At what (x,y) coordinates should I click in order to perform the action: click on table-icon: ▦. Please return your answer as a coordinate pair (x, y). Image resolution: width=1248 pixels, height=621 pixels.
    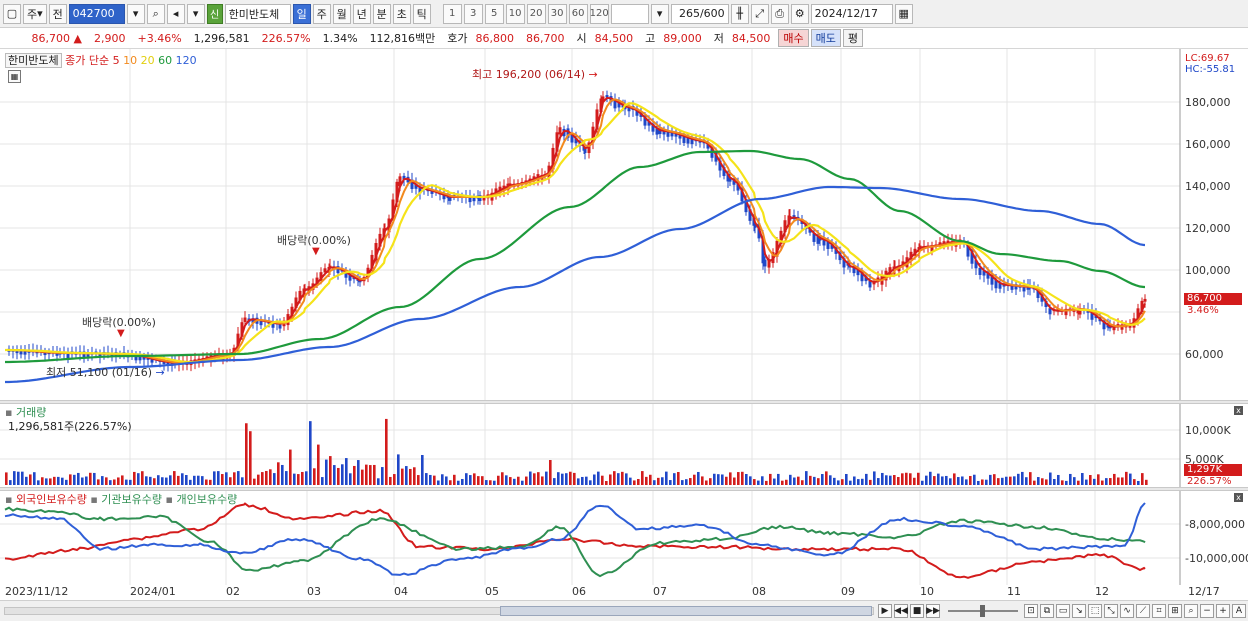
    Looking at the image, I should click on (14, 76).